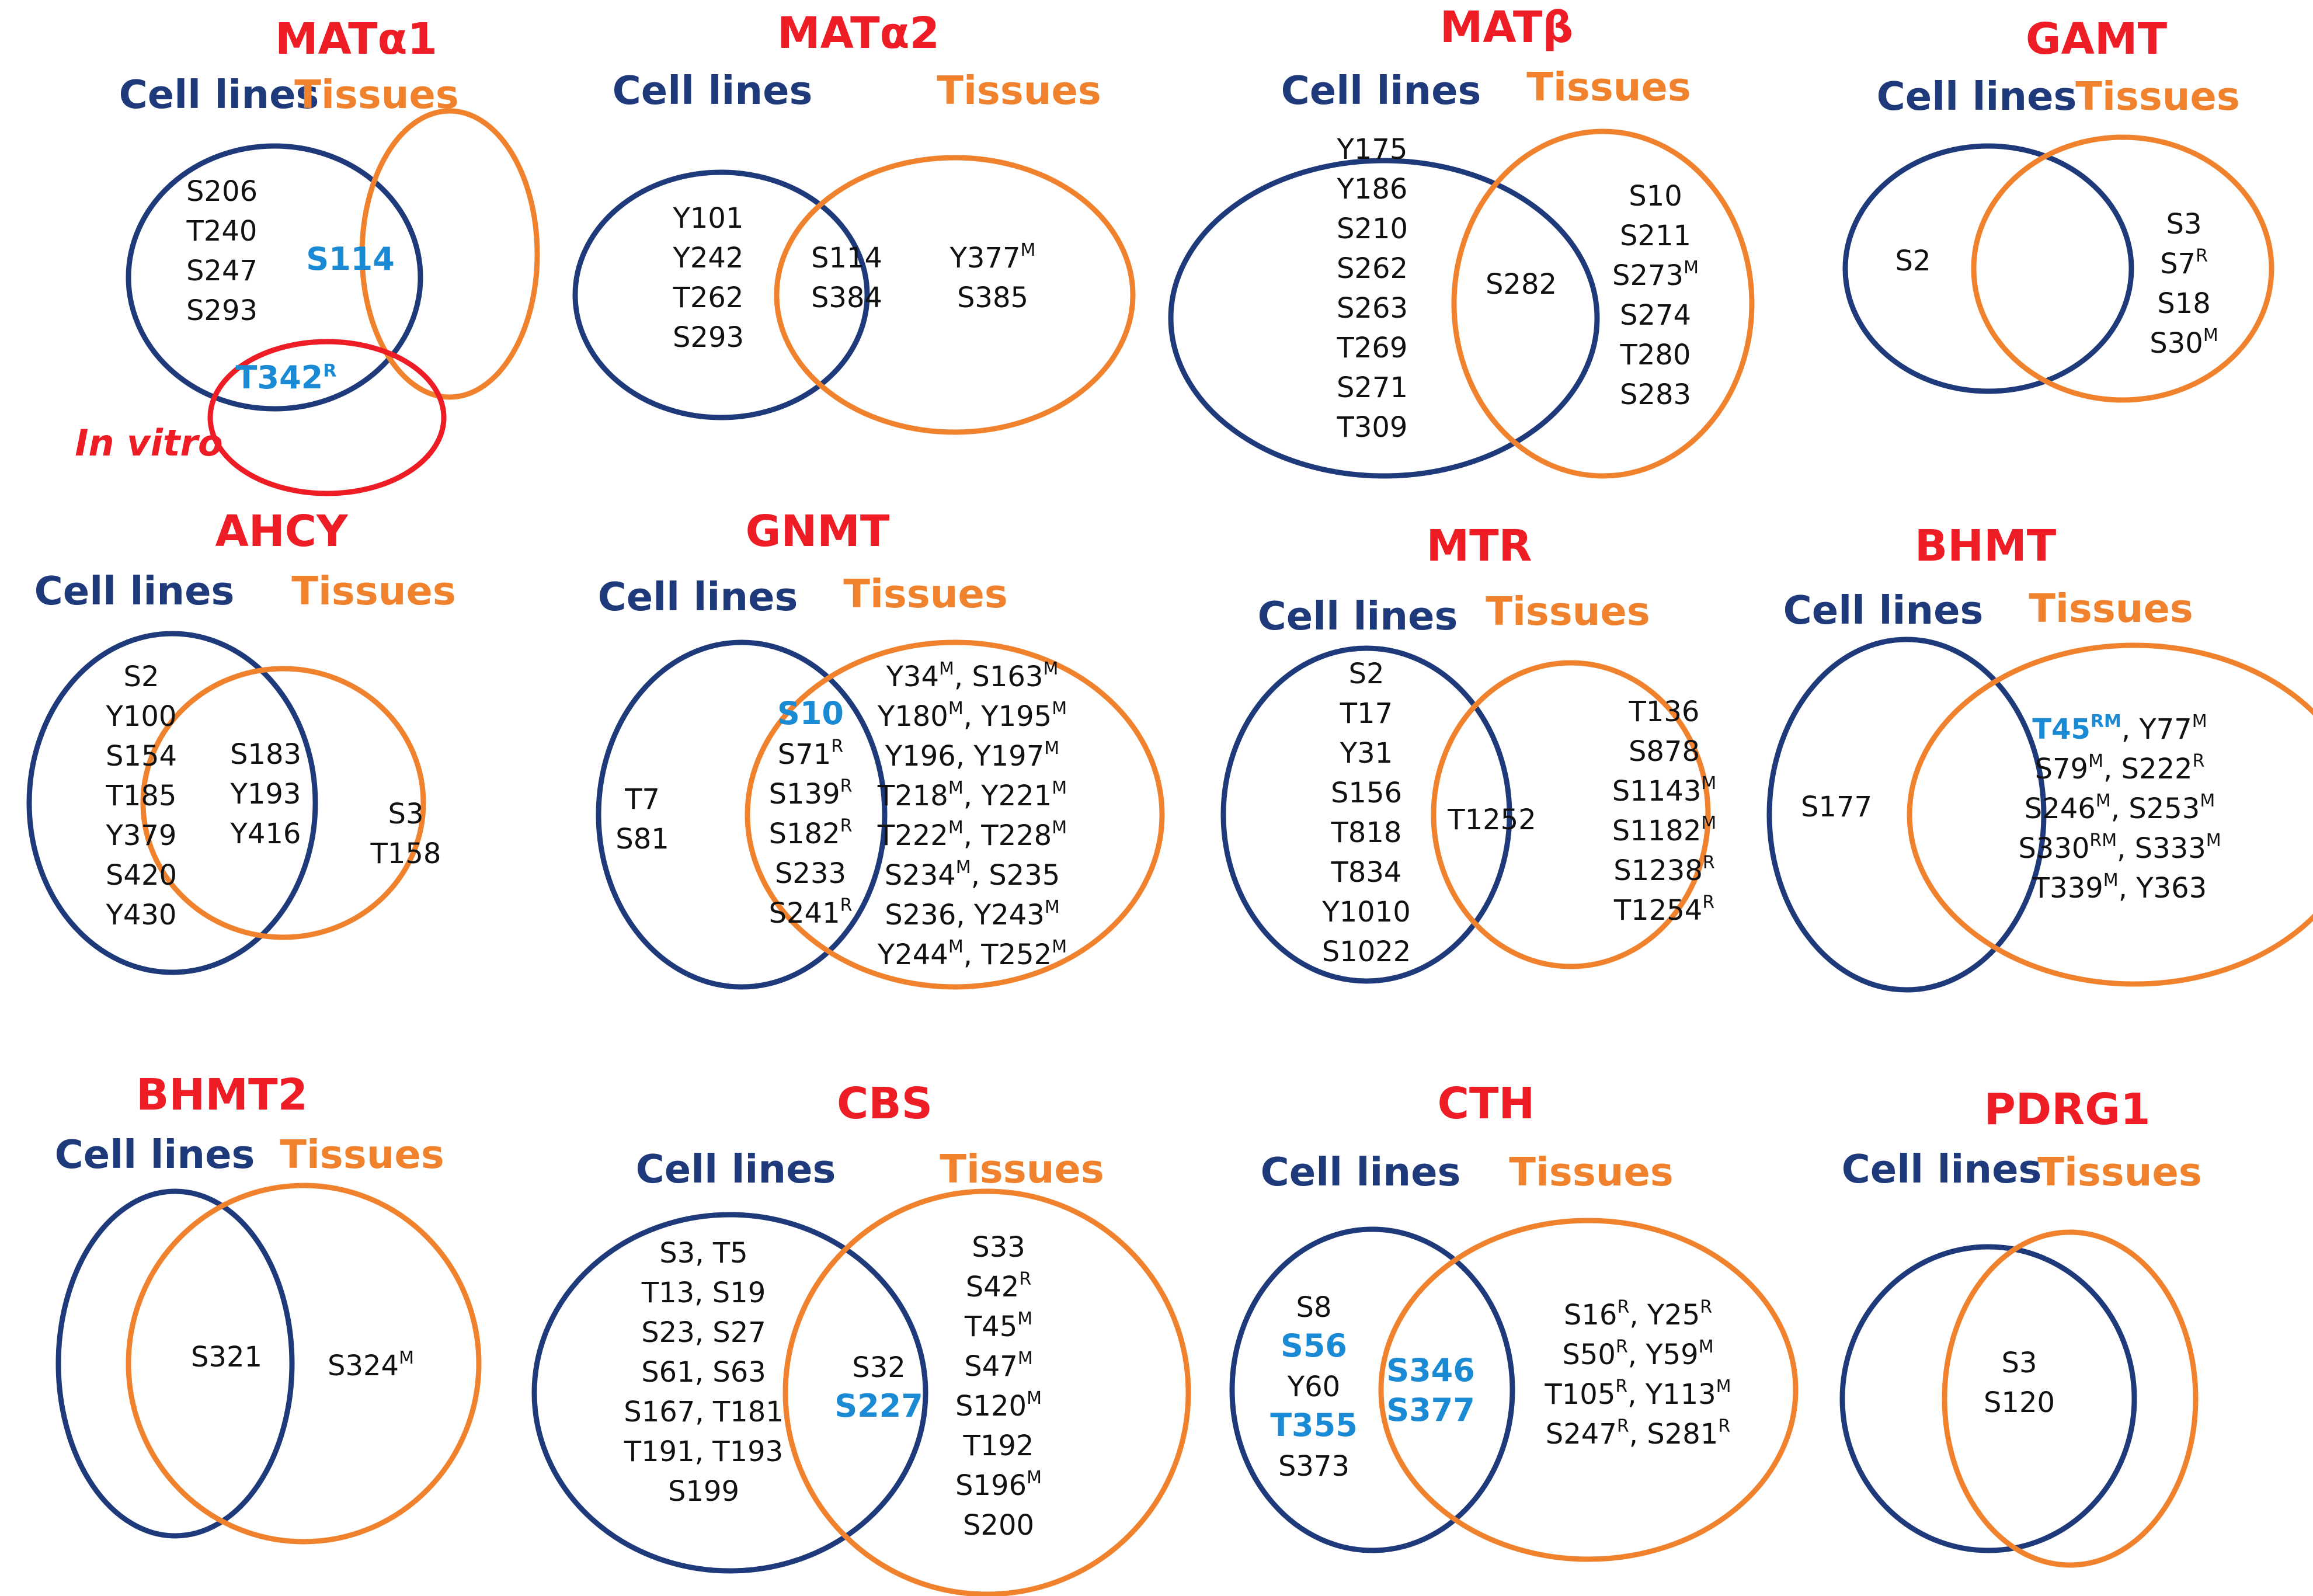  Describe the element at coordinates (1655, 315) in the screenshot. I see `tissue-only-site: S274` at that location.